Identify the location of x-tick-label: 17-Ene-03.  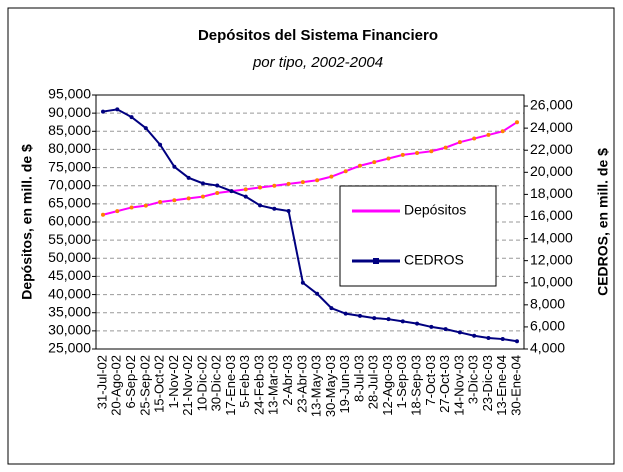
(230, 385).